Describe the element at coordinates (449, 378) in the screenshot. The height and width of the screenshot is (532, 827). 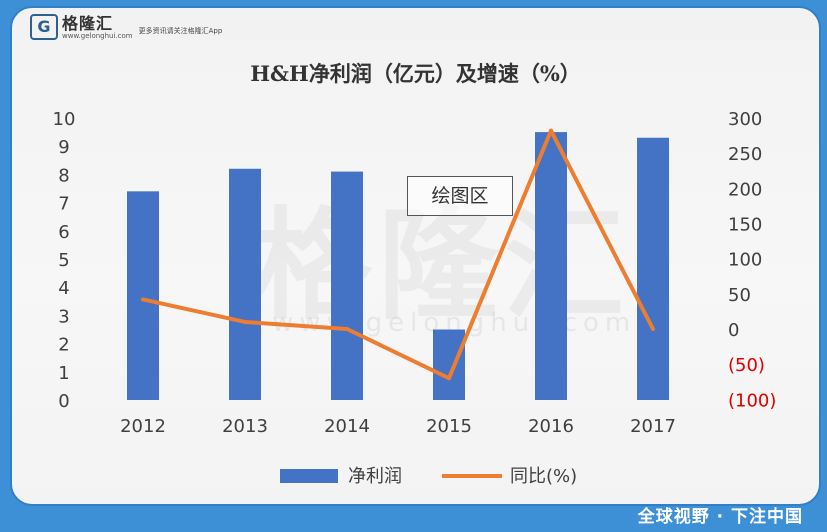
I see `growth-point-2015` at that location.